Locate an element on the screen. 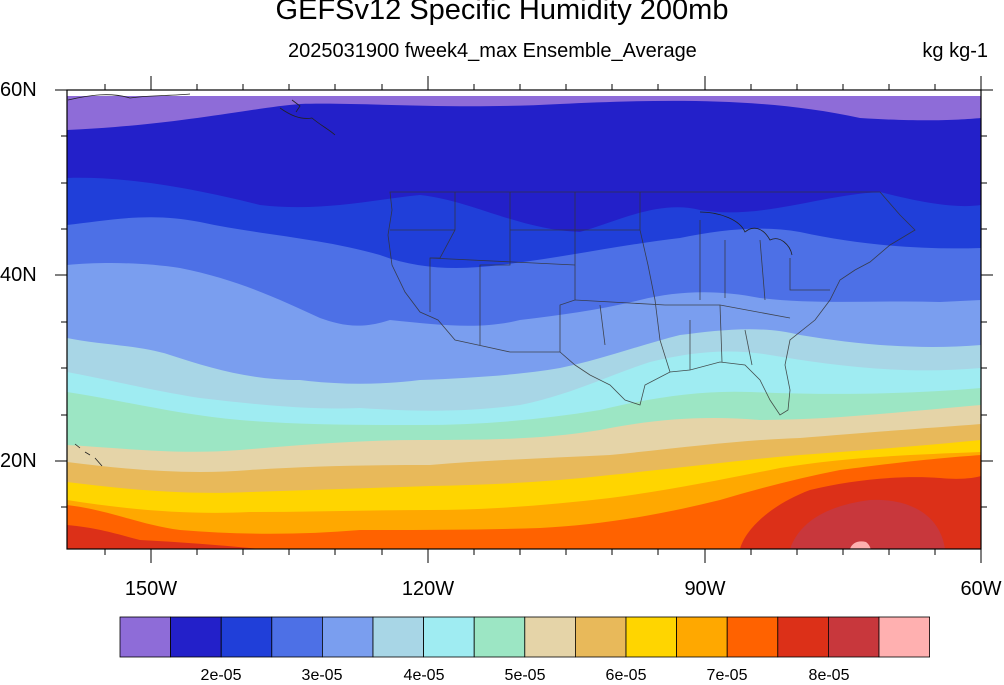  colorbar-label: 4e-05 is located at coordinates (424, 675).